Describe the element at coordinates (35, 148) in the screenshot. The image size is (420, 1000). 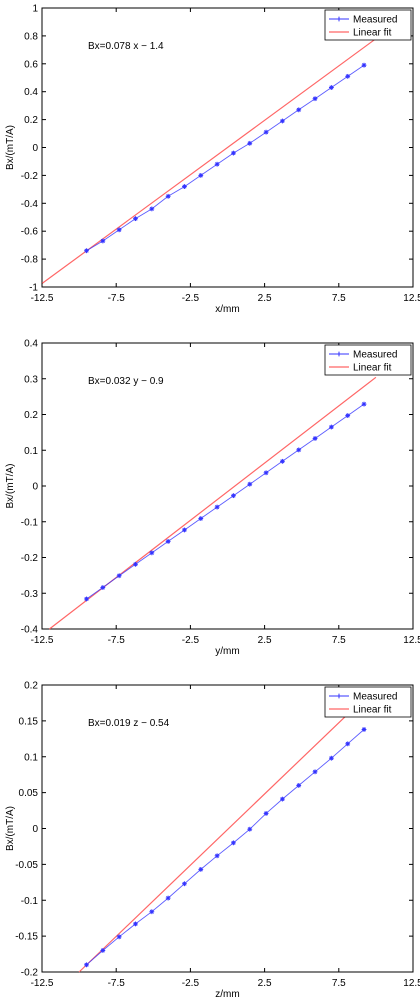
I see `y-tick-label: 0` at that location.